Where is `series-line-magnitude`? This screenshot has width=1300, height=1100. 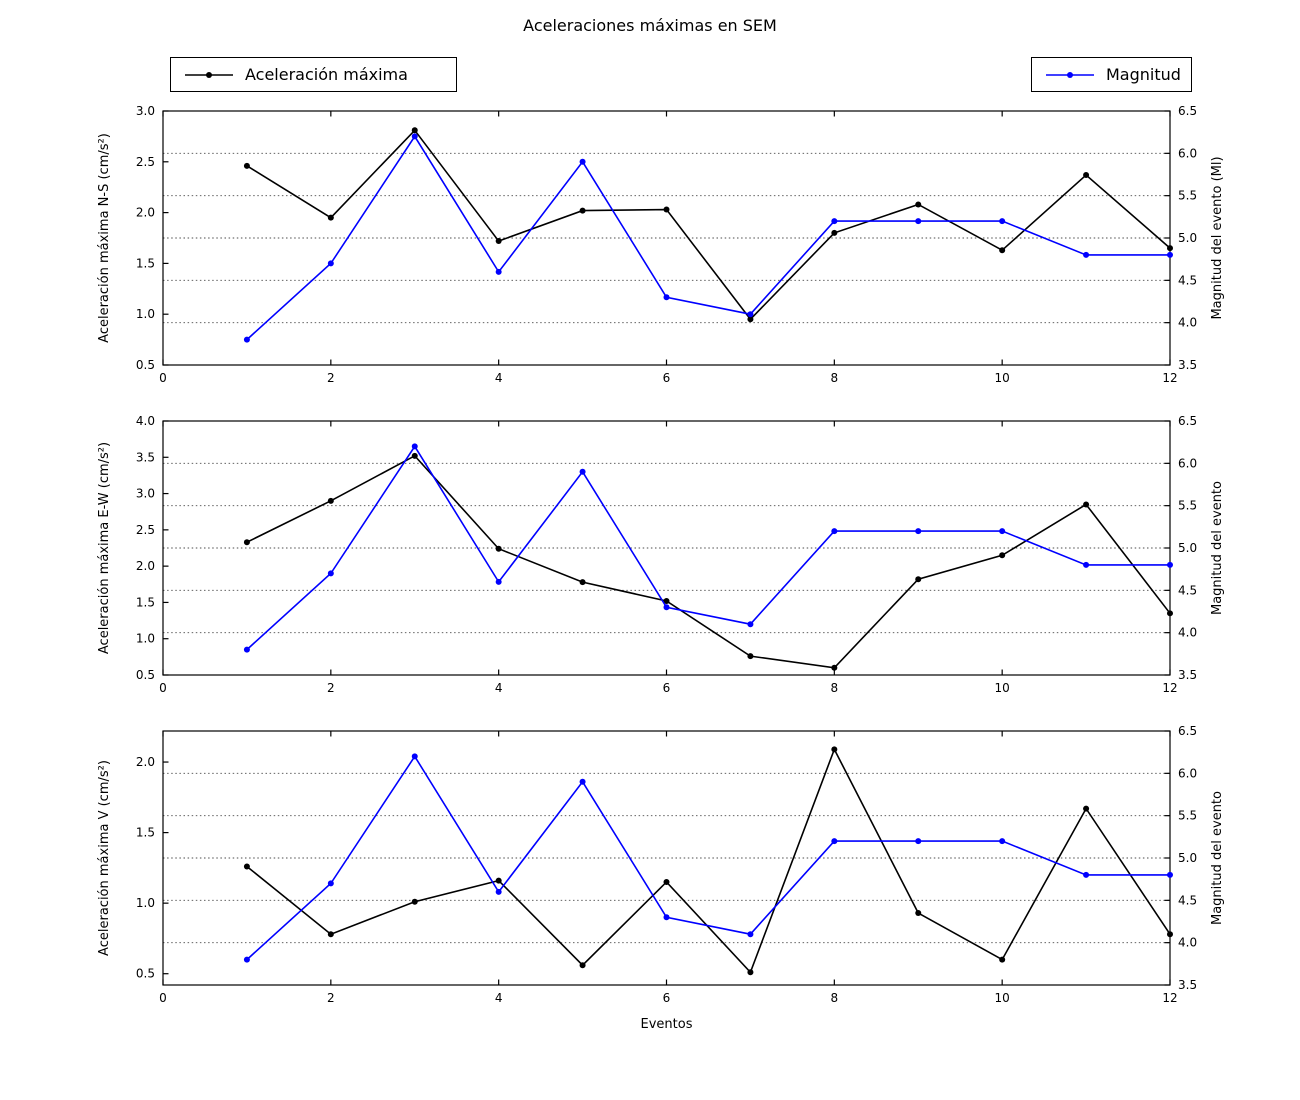
series-line-magnitude is located at coordinates (708, 547).